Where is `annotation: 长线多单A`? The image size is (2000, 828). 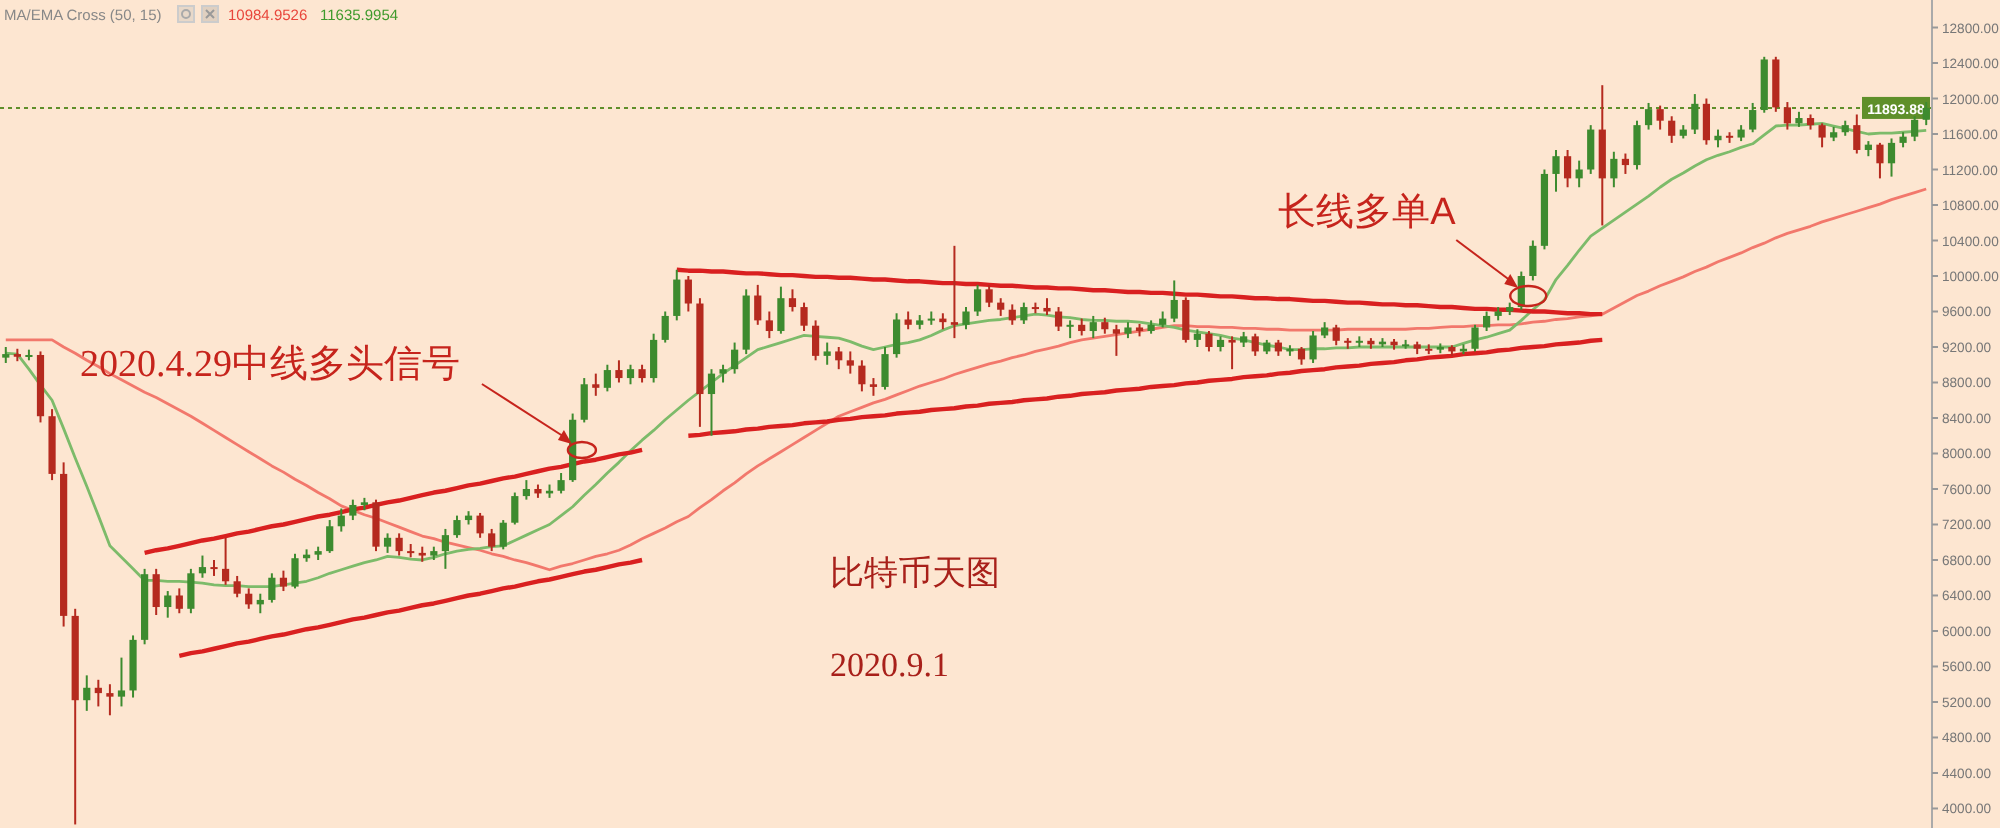 annotation: 长线多单A is located at coordinates (1367, 213).